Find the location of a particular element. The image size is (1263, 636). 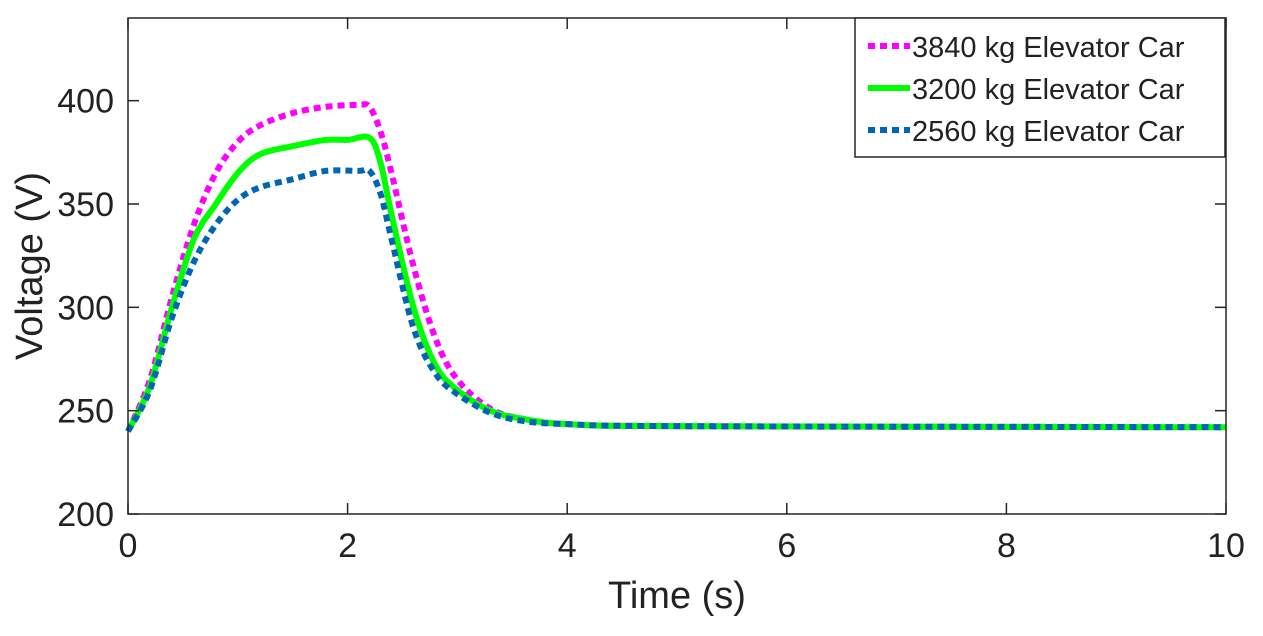

x-tick-label: 10 is located at coordinates (1226, 546).